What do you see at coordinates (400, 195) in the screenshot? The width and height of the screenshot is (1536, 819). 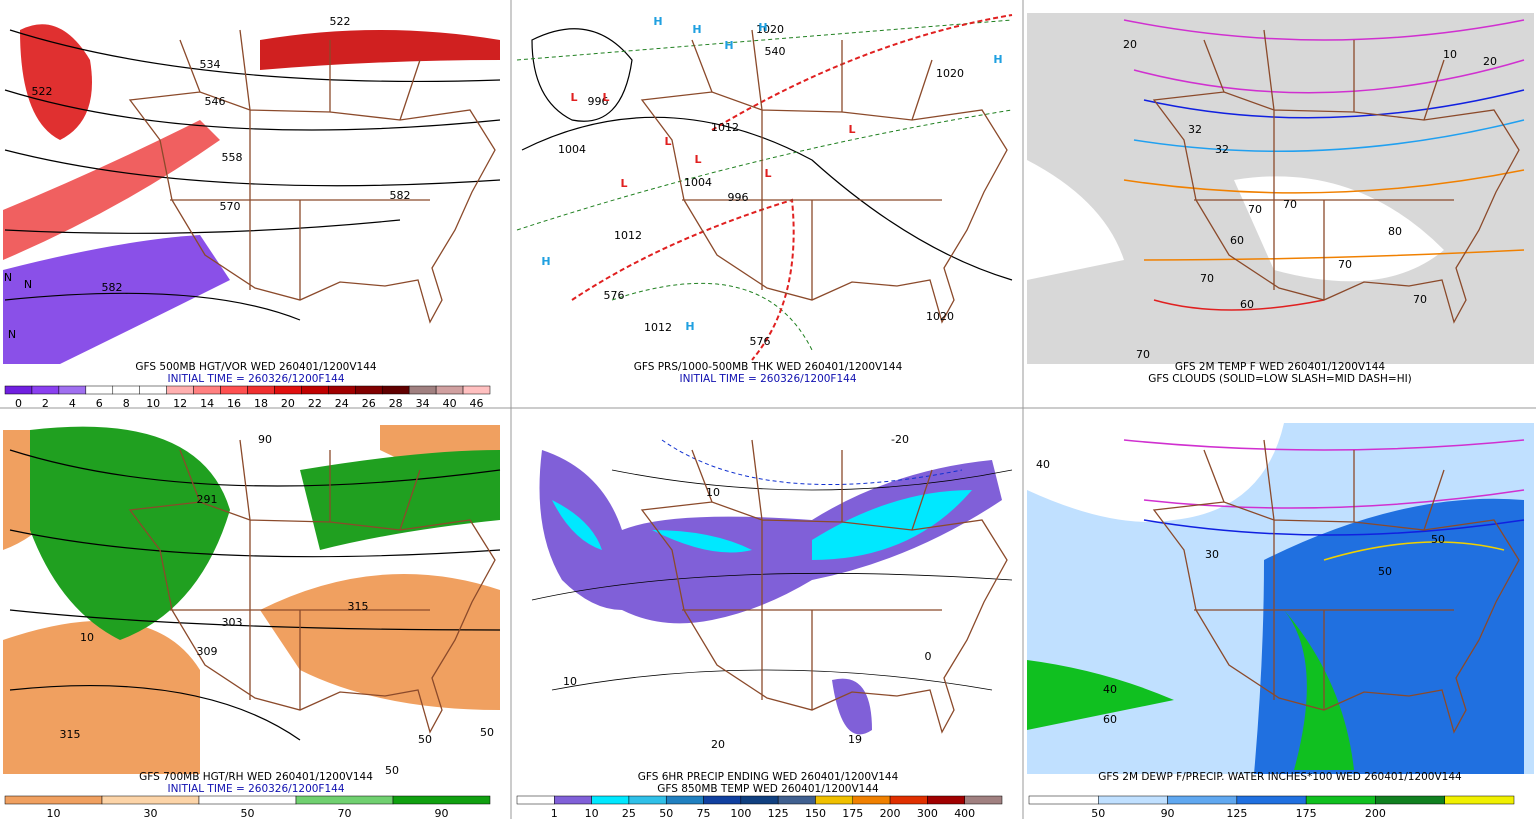 I see `contour-label: 582` at bounding box center [400, 195].